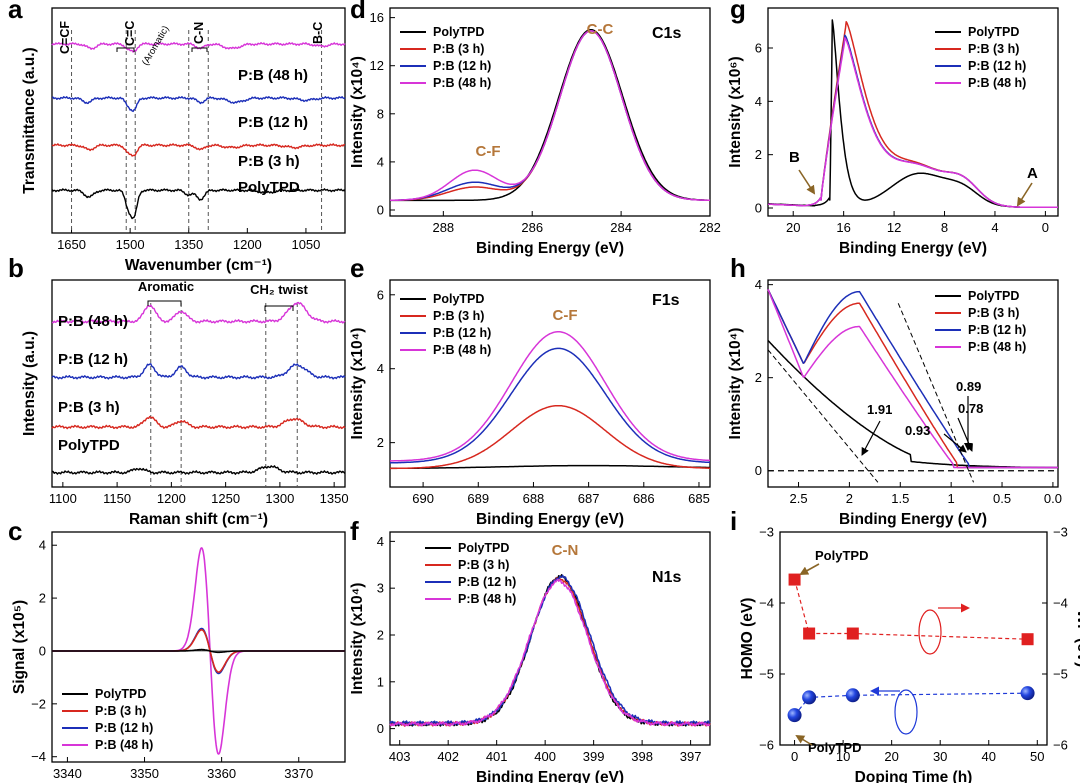 The width and height of the screenshot is (1080, 783). Describe the element at coordinates (666, 577) in the screenshot. I see `corner-label: N1s` at that location.